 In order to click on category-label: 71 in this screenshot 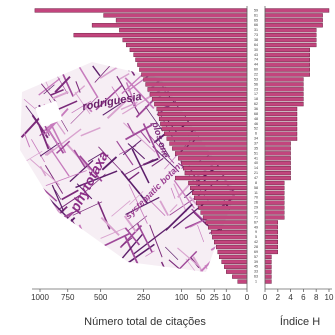, I will do `click(256, 217)`.